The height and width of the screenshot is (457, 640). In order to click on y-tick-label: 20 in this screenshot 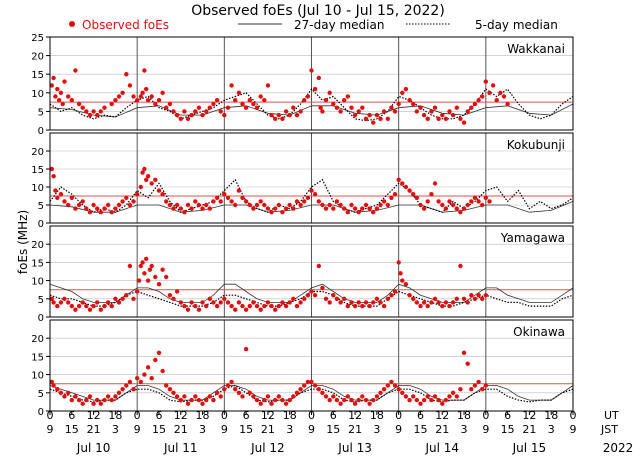, I will do `click(37, 245)`.